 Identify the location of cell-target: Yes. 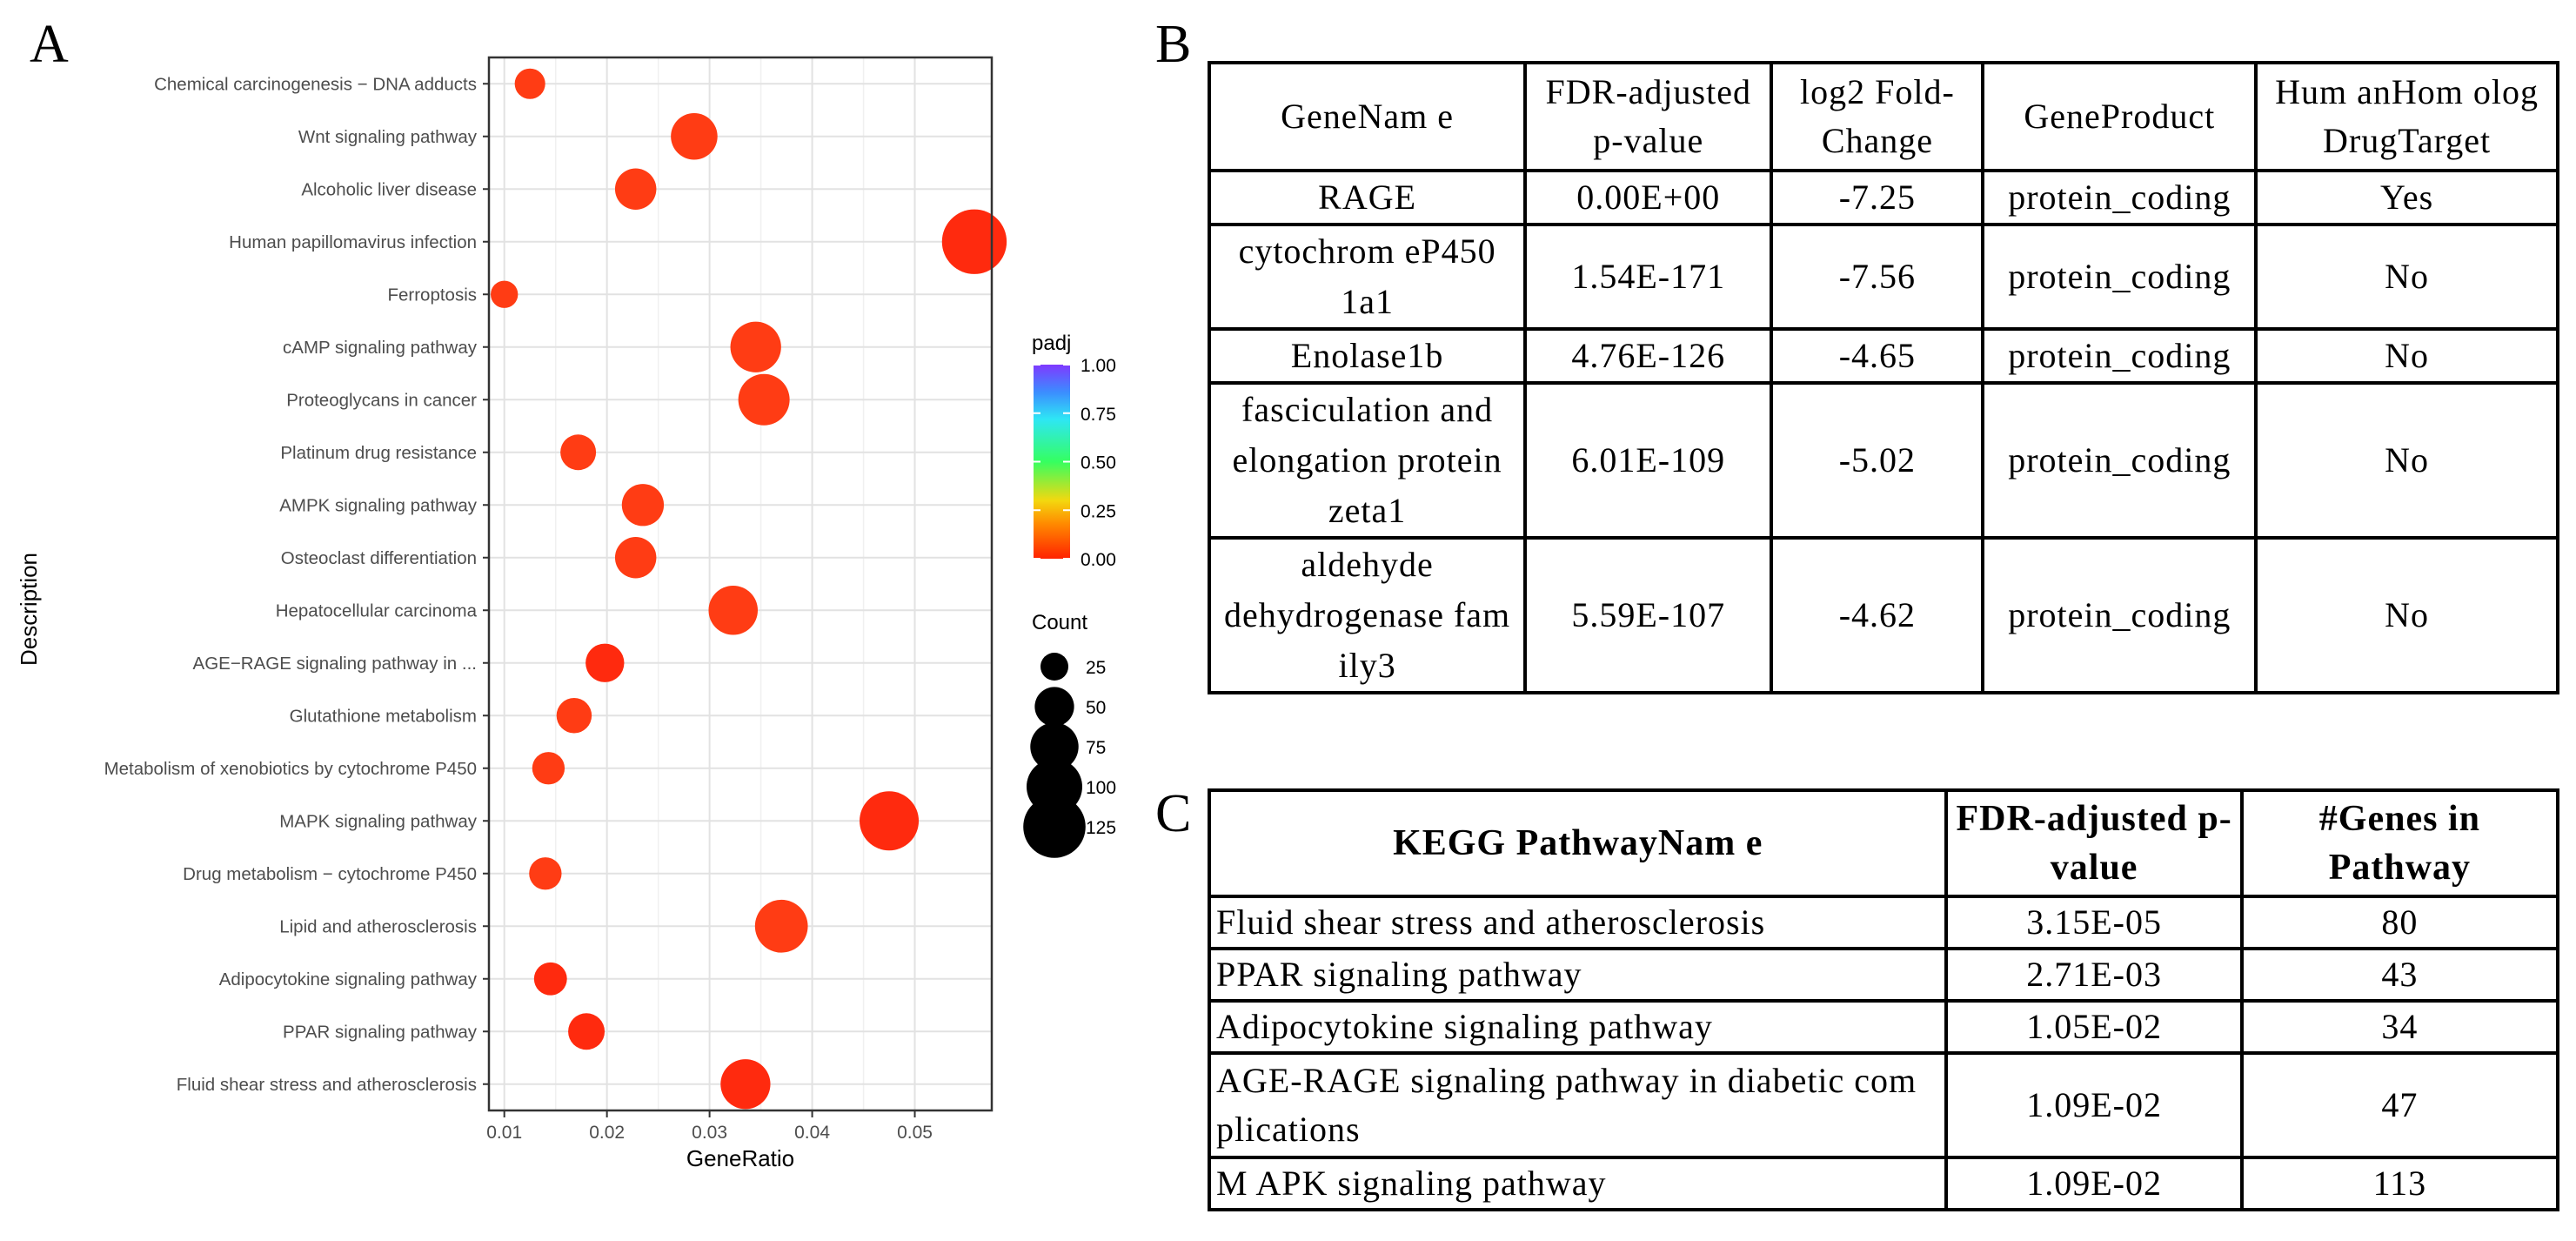
(2406, 197).